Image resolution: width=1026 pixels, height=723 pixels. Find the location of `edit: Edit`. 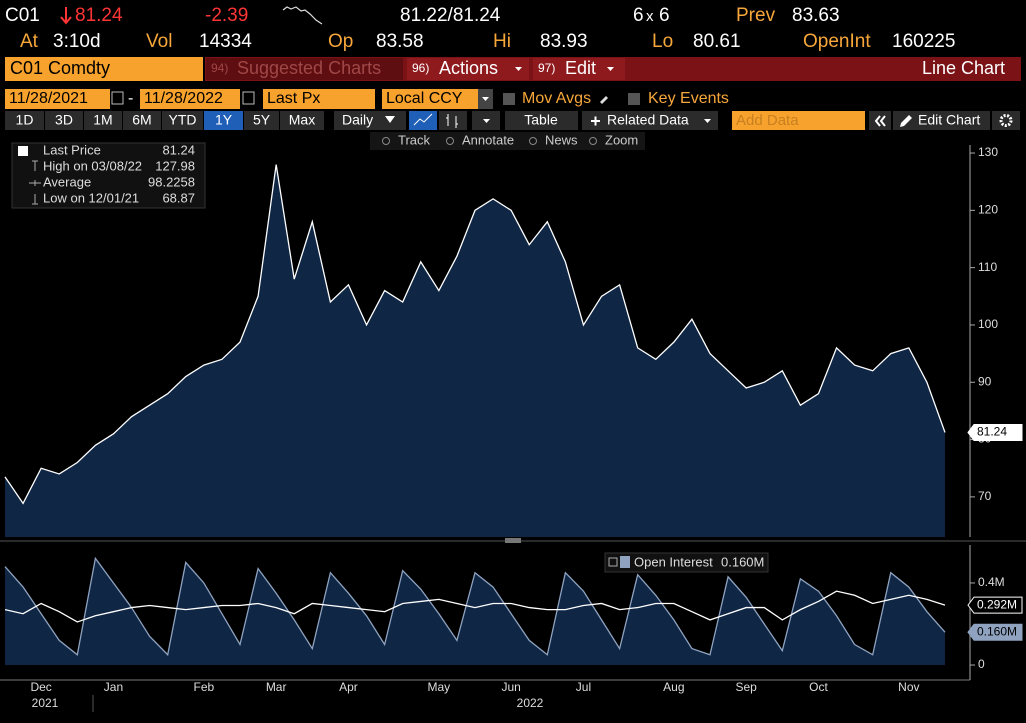

edit: Edit is located at coordinates (580, 68).